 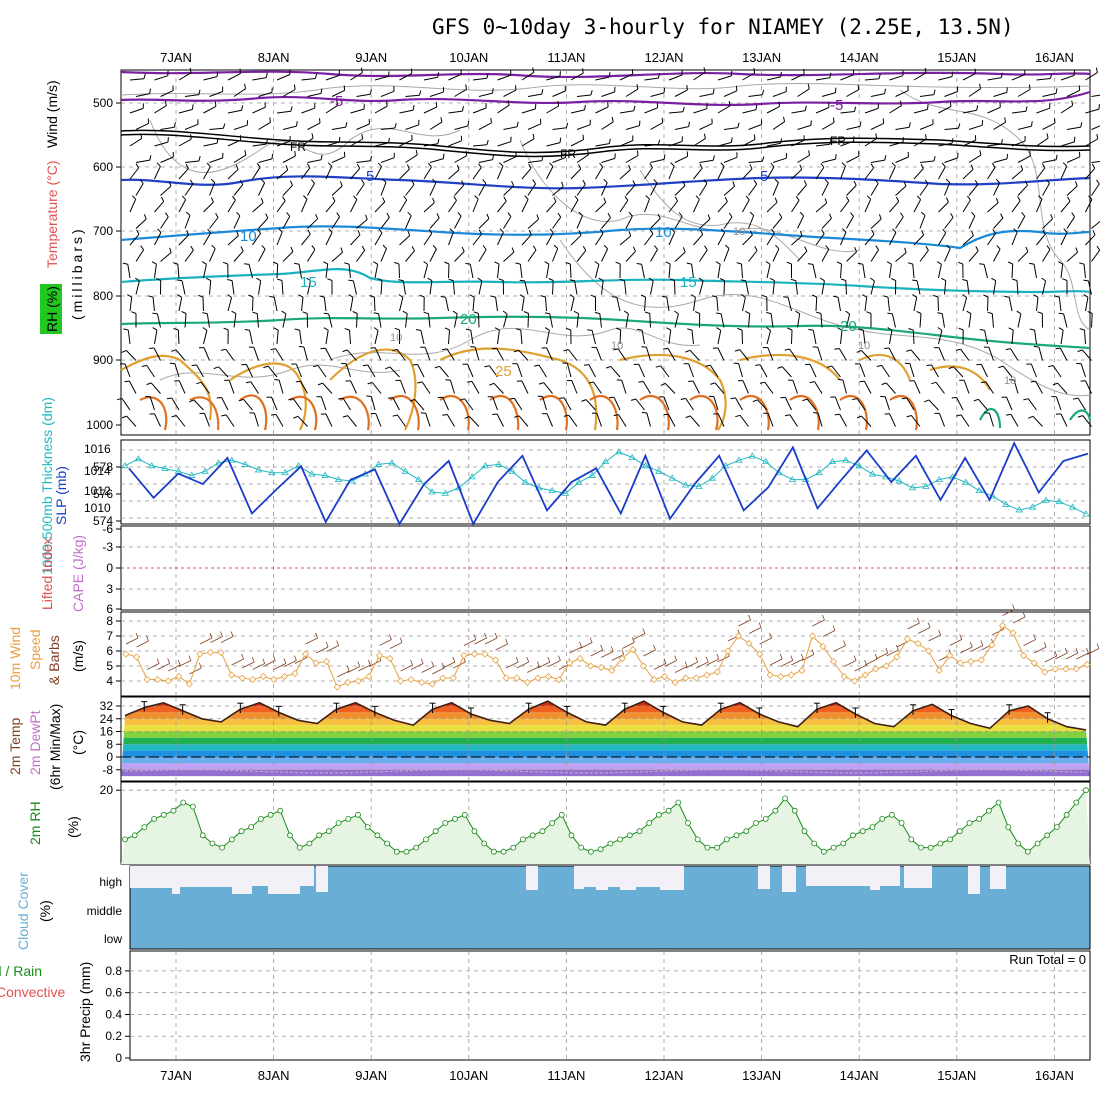 I want to click on contour-m5-upper, so click(x=605, y=74).